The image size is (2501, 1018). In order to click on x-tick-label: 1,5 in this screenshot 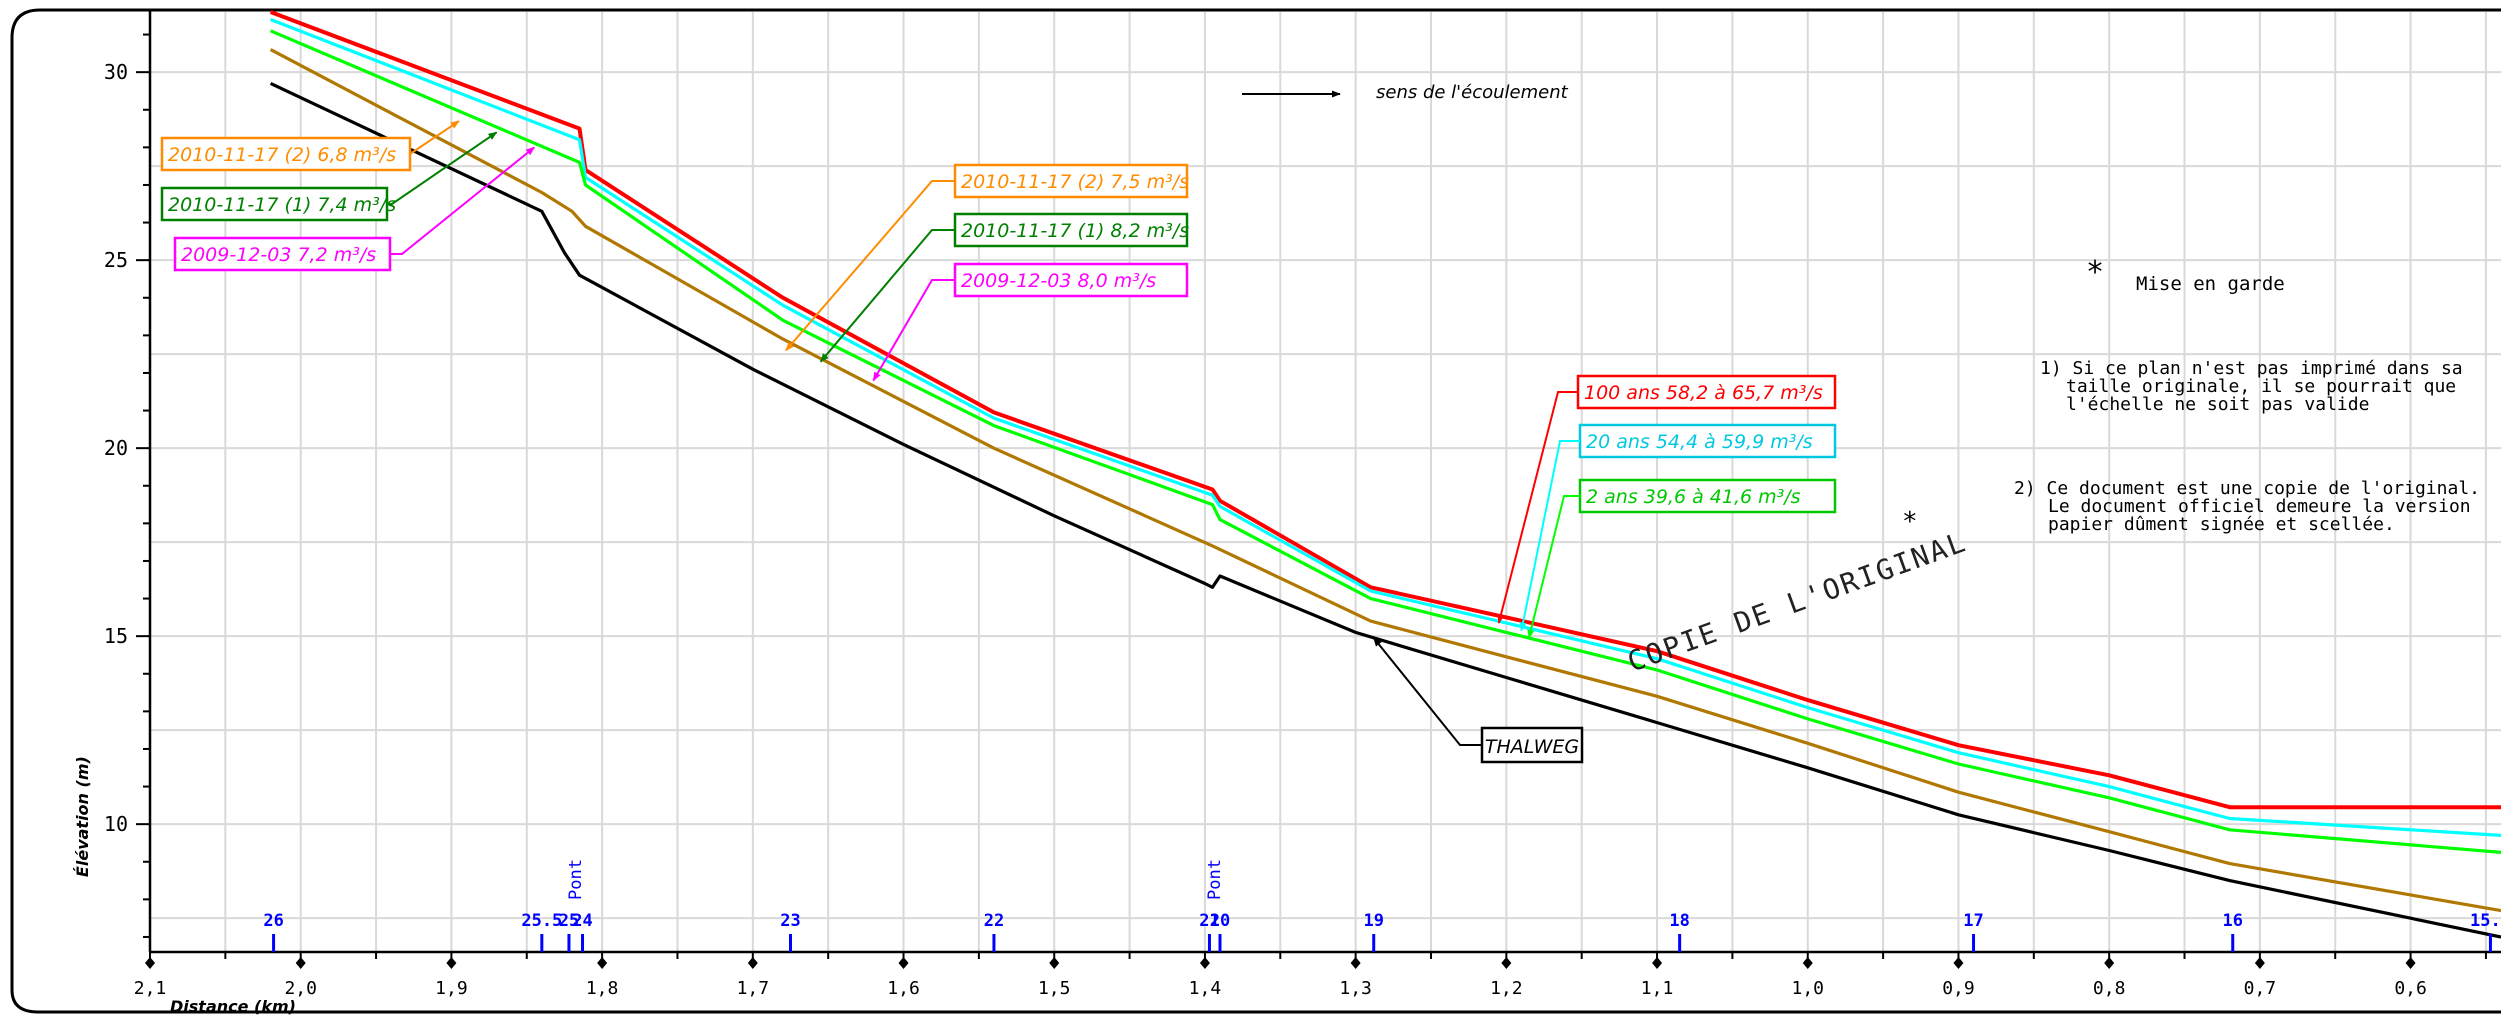, I will do `click(1054, 988)`.